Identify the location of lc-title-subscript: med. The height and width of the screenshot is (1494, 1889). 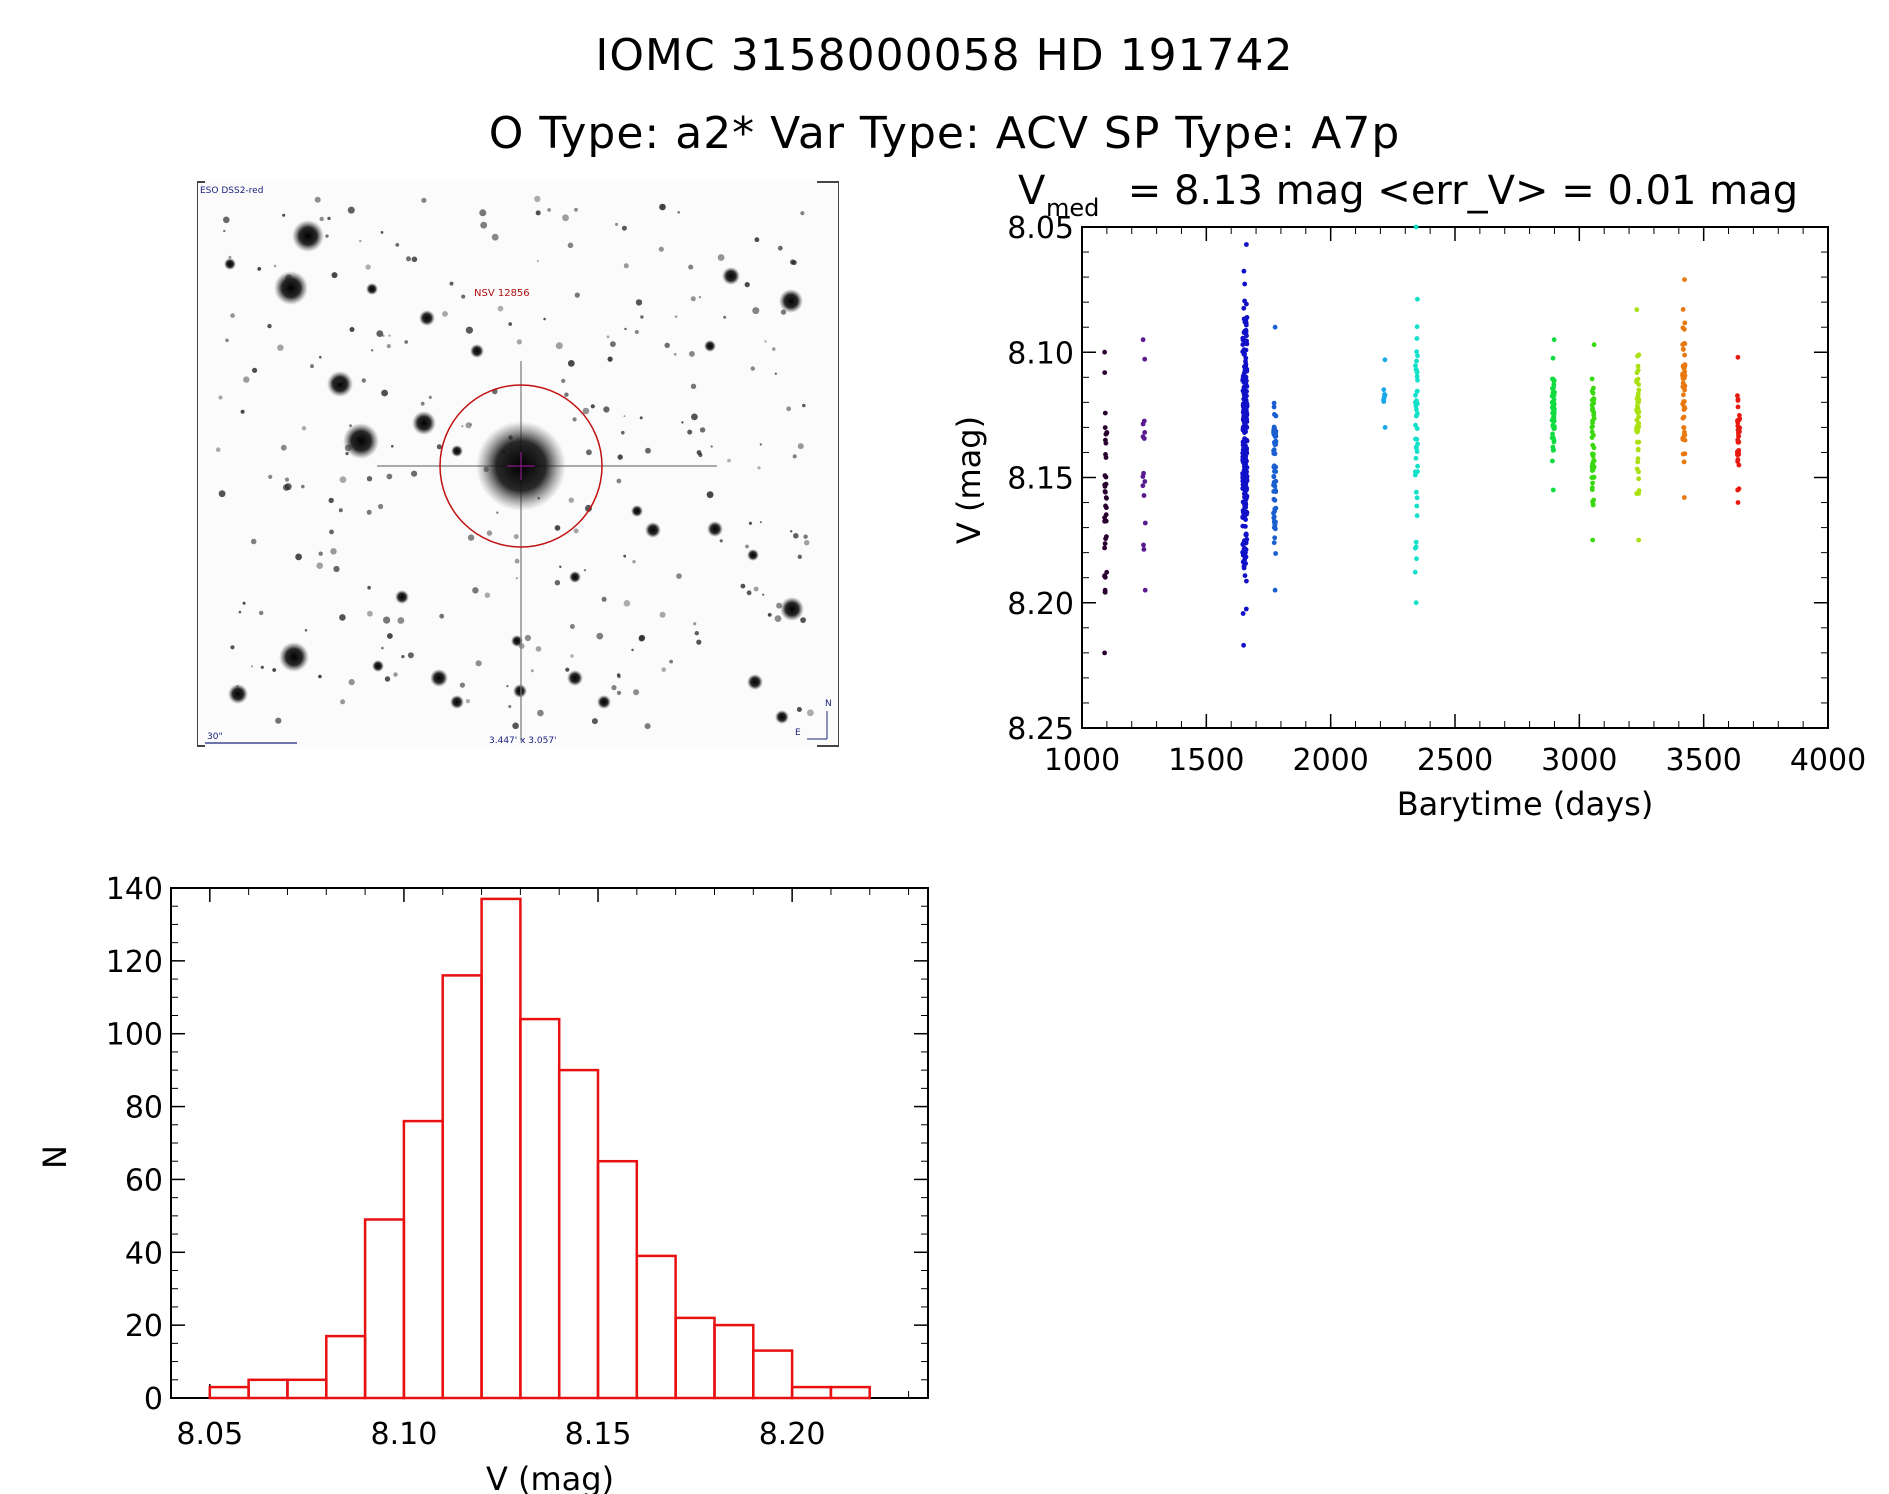
(1072, 208).